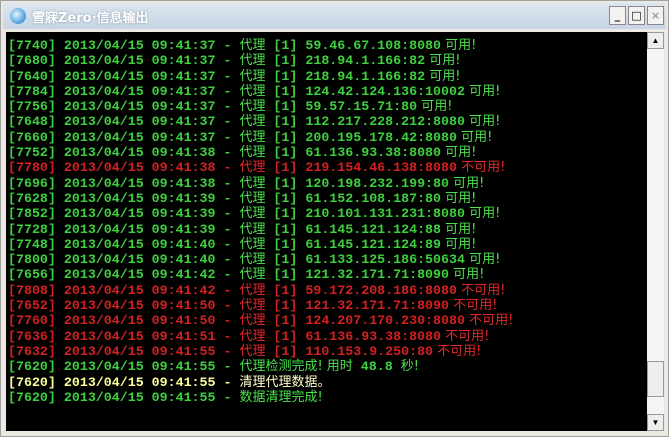 This screenshot has height=437, width=669. Describe the element at coordinates (139, 275) in the screenshot. I see `log-datetime: 2013/04/15 09:41:42` at that location.